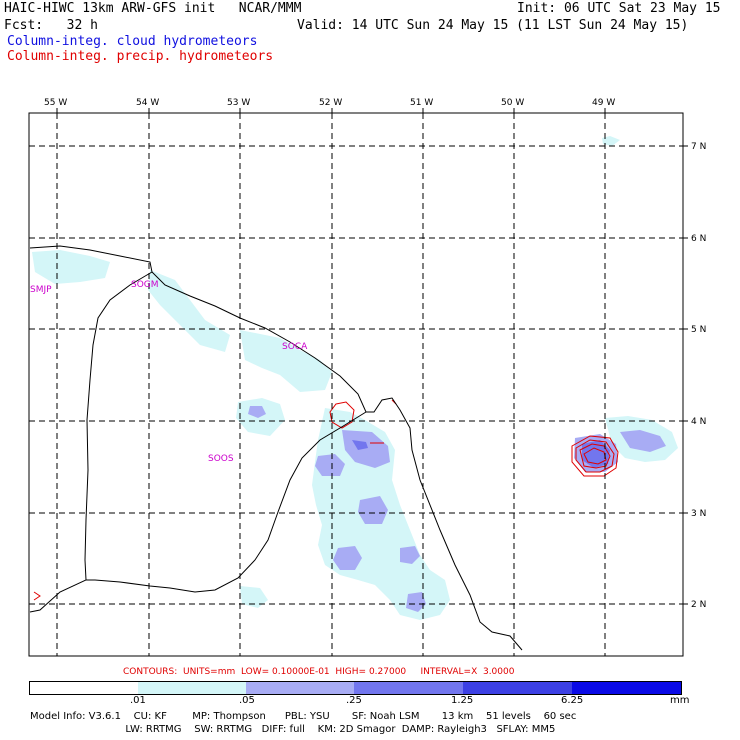 The width and height of the screenshot is (740, 740). I want to click on lat-label: 5 N, so click(698, 330).